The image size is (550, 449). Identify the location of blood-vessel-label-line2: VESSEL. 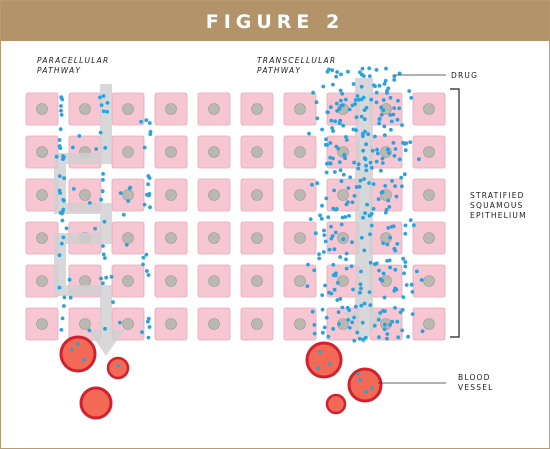
(476, 387).